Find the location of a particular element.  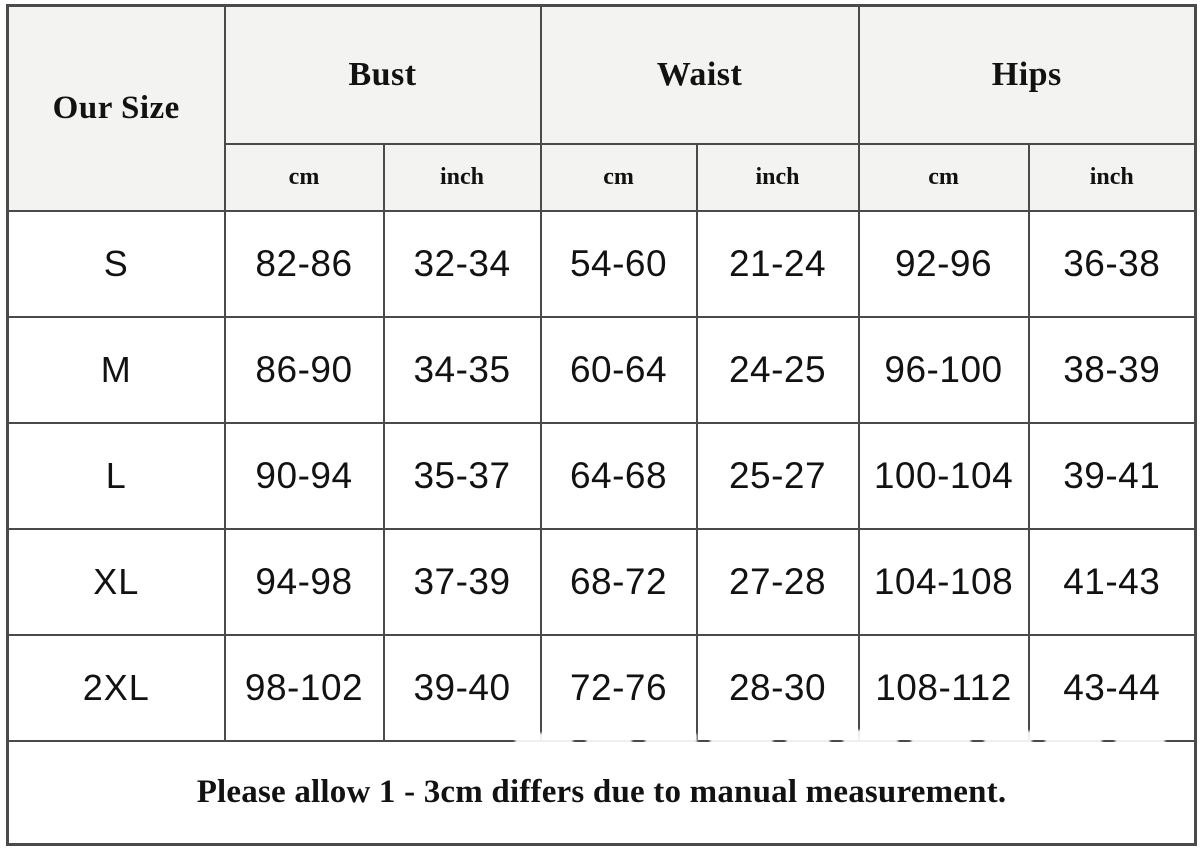

value-cell: 21-24 is located at coordinates (777, 263).